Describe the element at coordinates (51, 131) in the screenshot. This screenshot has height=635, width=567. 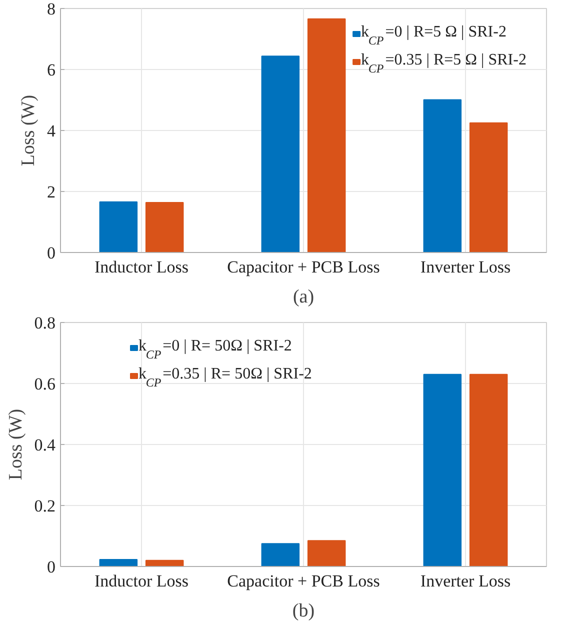
I see `y-tick-label: 4` at that location.